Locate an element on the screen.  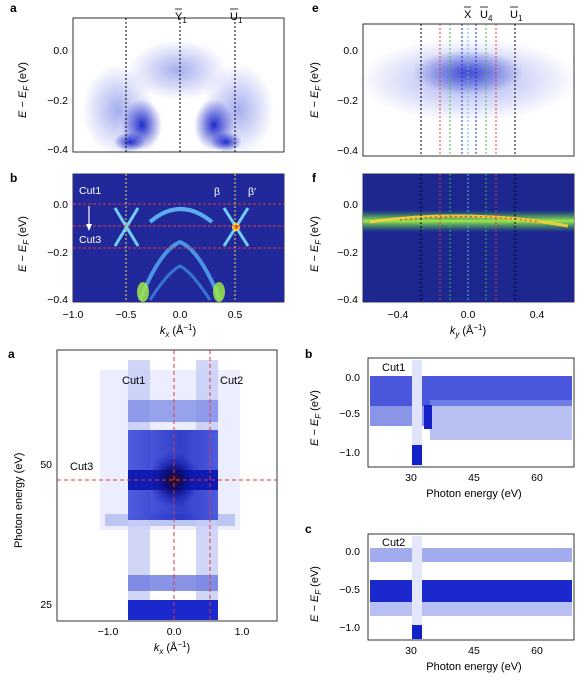
ky-axis-label: ky (Å−1) is located at coordinates (468, 331).